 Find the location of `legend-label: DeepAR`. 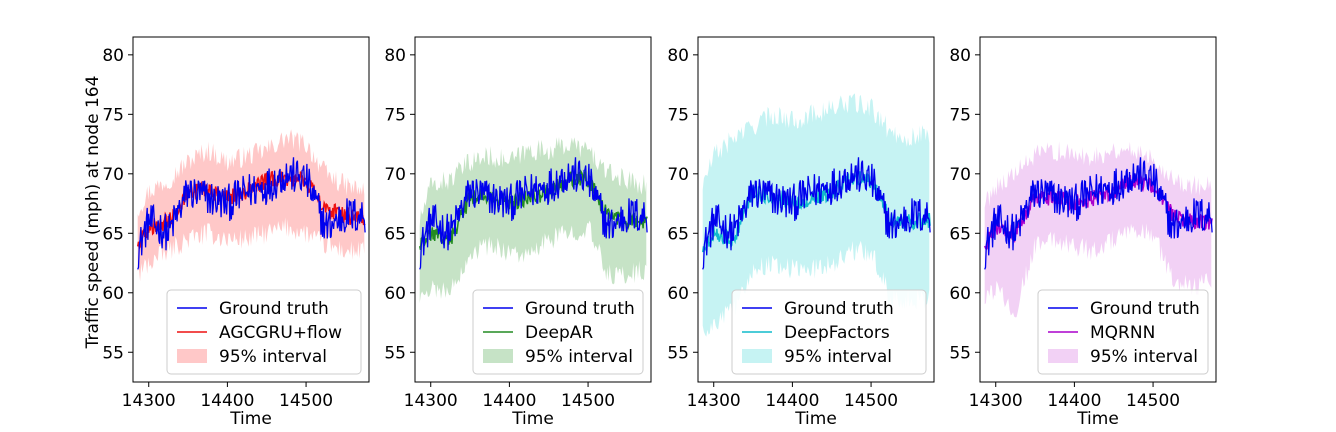

legend-label: DeepAR is located at coordinates (559, 333).